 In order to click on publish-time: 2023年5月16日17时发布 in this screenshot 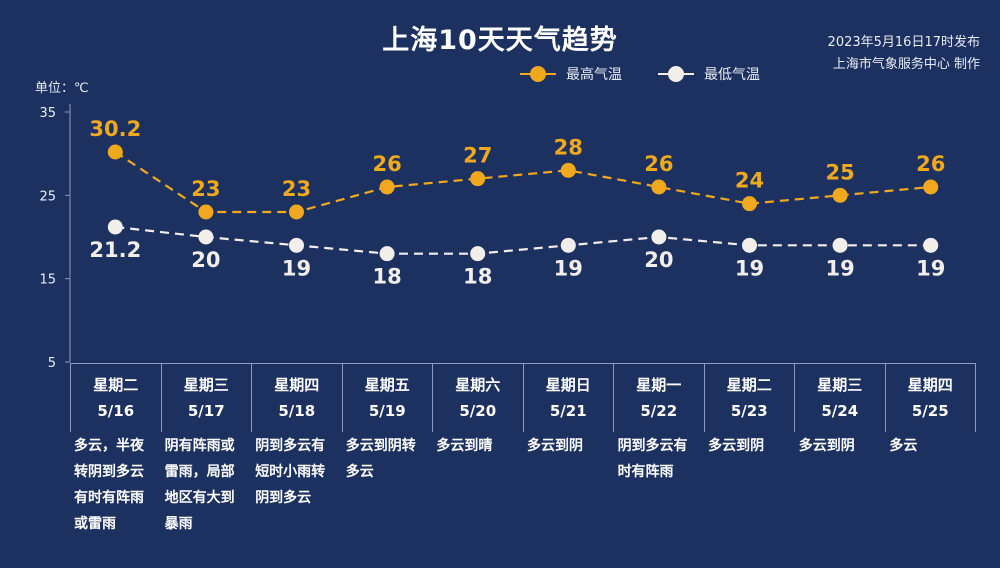, I will do `click(903, 42)`.